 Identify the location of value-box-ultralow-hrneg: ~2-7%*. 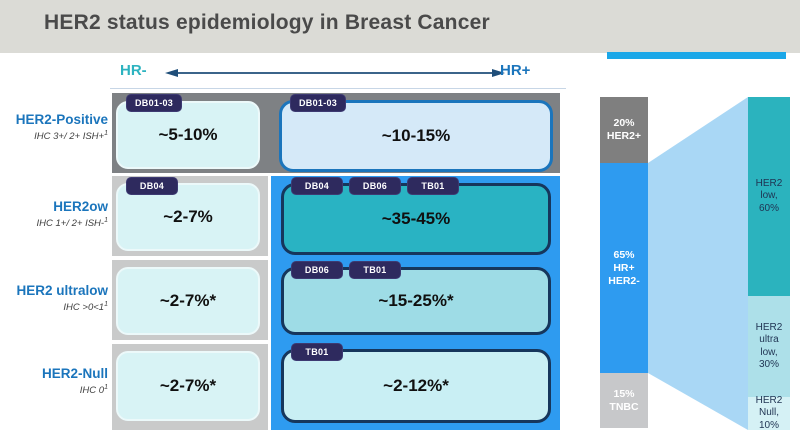
(188, 301).